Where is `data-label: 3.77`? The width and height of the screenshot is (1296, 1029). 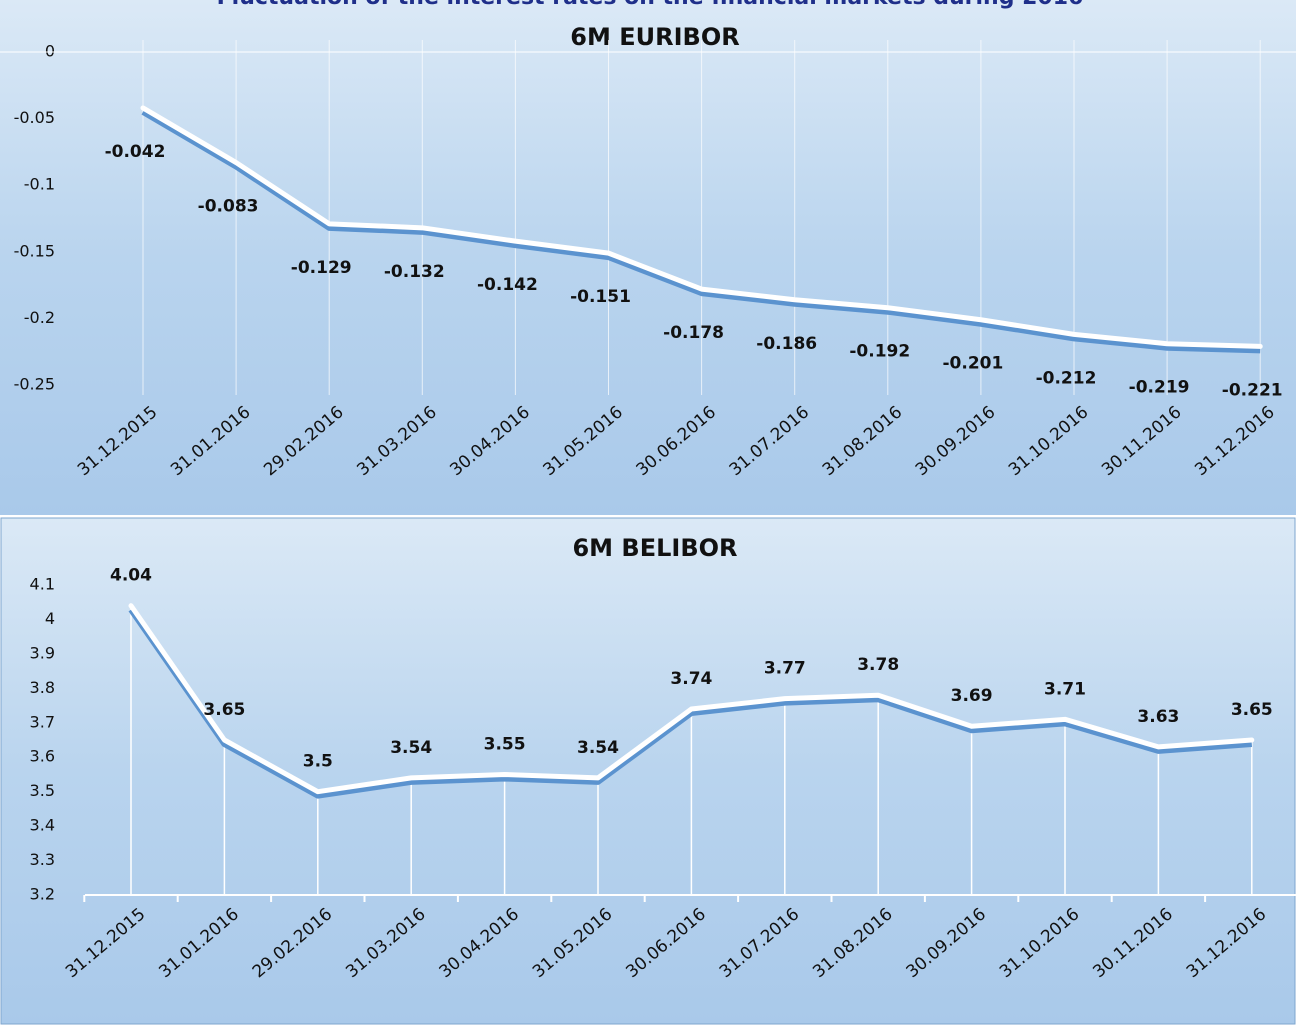 data-label: 3.77 is located at coordinates (785, 669).